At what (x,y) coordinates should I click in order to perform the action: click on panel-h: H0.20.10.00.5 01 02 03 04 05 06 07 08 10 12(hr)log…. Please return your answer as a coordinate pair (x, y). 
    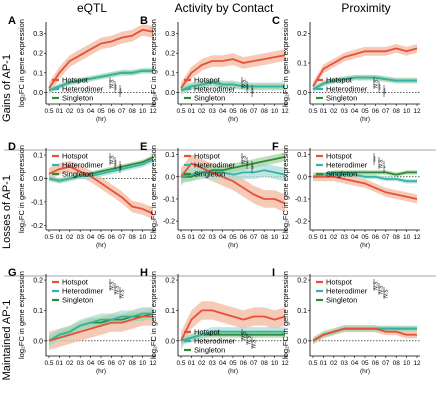
    Looking at the image, I should click on (214, 321).